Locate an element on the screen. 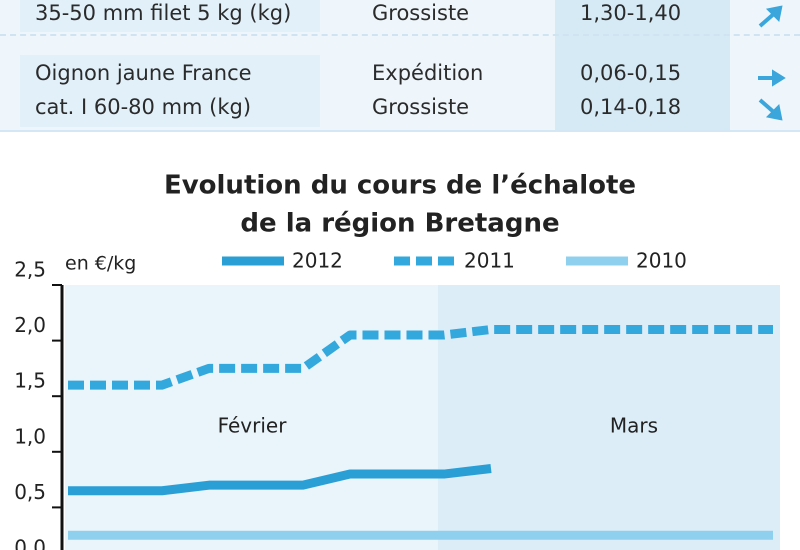  chart-title: de la région Bretagne is located at coordinates (399, 224).